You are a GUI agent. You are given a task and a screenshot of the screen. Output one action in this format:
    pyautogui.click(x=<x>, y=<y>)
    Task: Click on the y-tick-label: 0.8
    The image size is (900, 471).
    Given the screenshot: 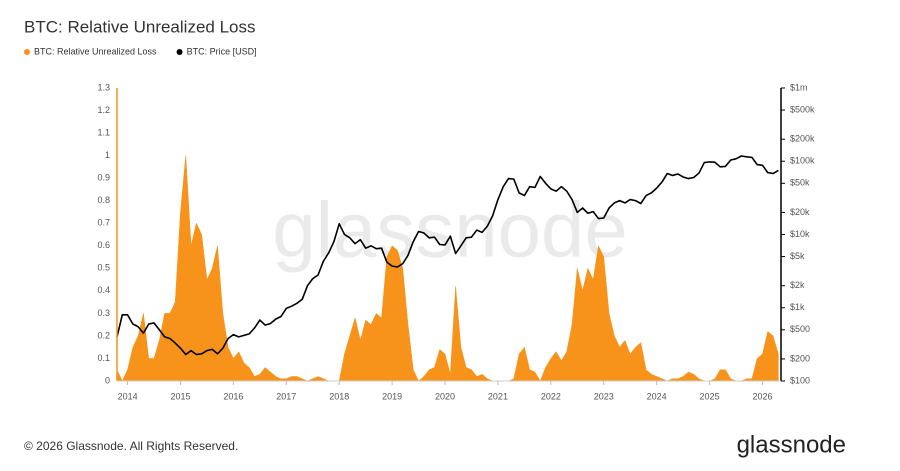 What is the action you would take?
    pyautogui.click(x=103, y=200)
    